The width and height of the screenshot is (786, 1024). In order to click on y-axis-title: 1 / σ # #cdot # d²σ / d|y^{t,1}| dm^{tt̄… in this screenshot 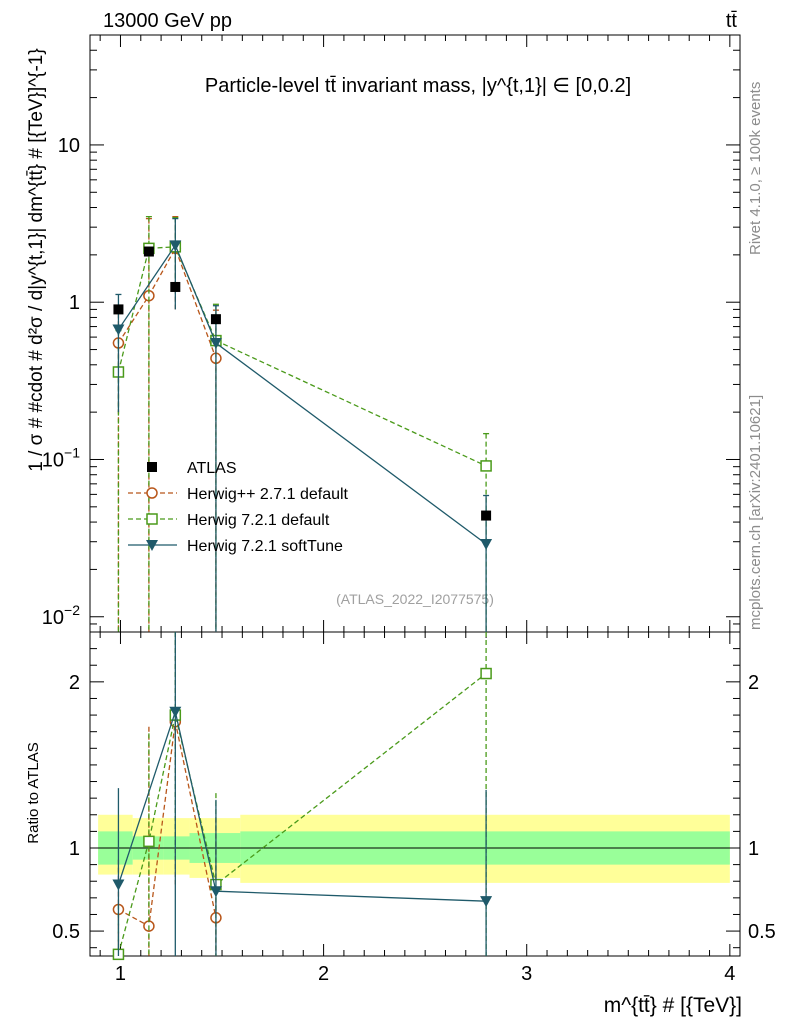, I will do `click(36, 259)`.